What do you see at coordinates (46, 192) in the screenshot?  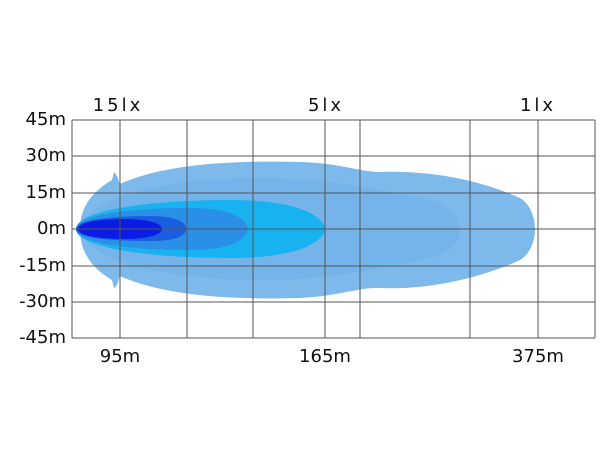 I see `y-label: 15m` at bounding box center [46, 192].